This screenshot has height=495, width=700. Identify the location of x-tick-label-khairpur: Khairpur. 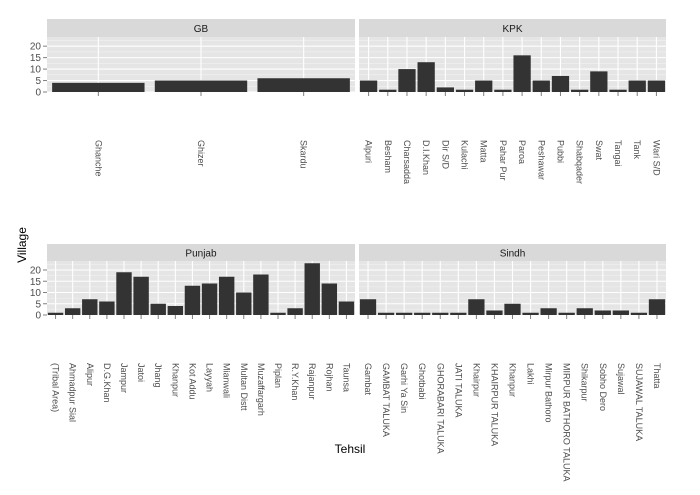
(476, 380).